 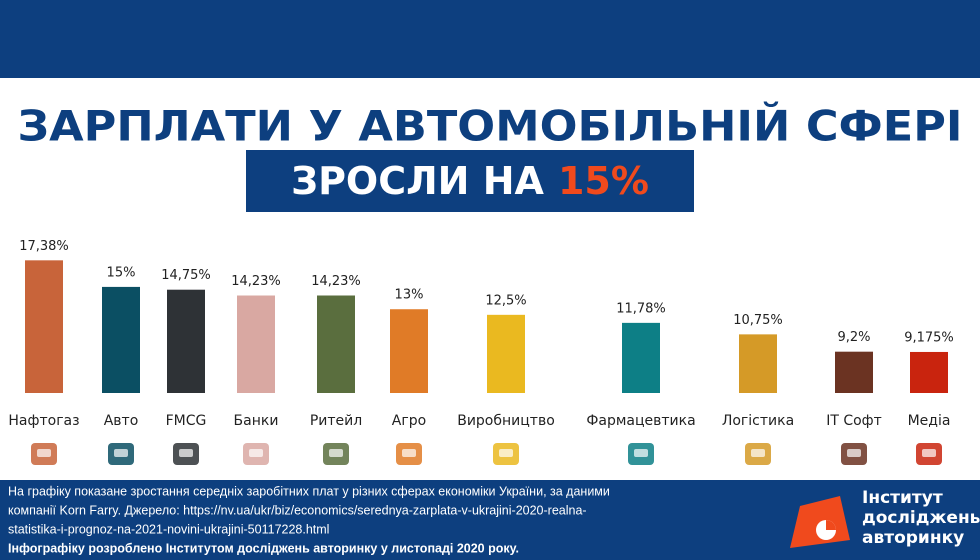 What do you see at coordinates (417, 181) in the screenshot?
I see `subtitle-text: ЗРОСЛИ НА` at bounding box center [417, 181].